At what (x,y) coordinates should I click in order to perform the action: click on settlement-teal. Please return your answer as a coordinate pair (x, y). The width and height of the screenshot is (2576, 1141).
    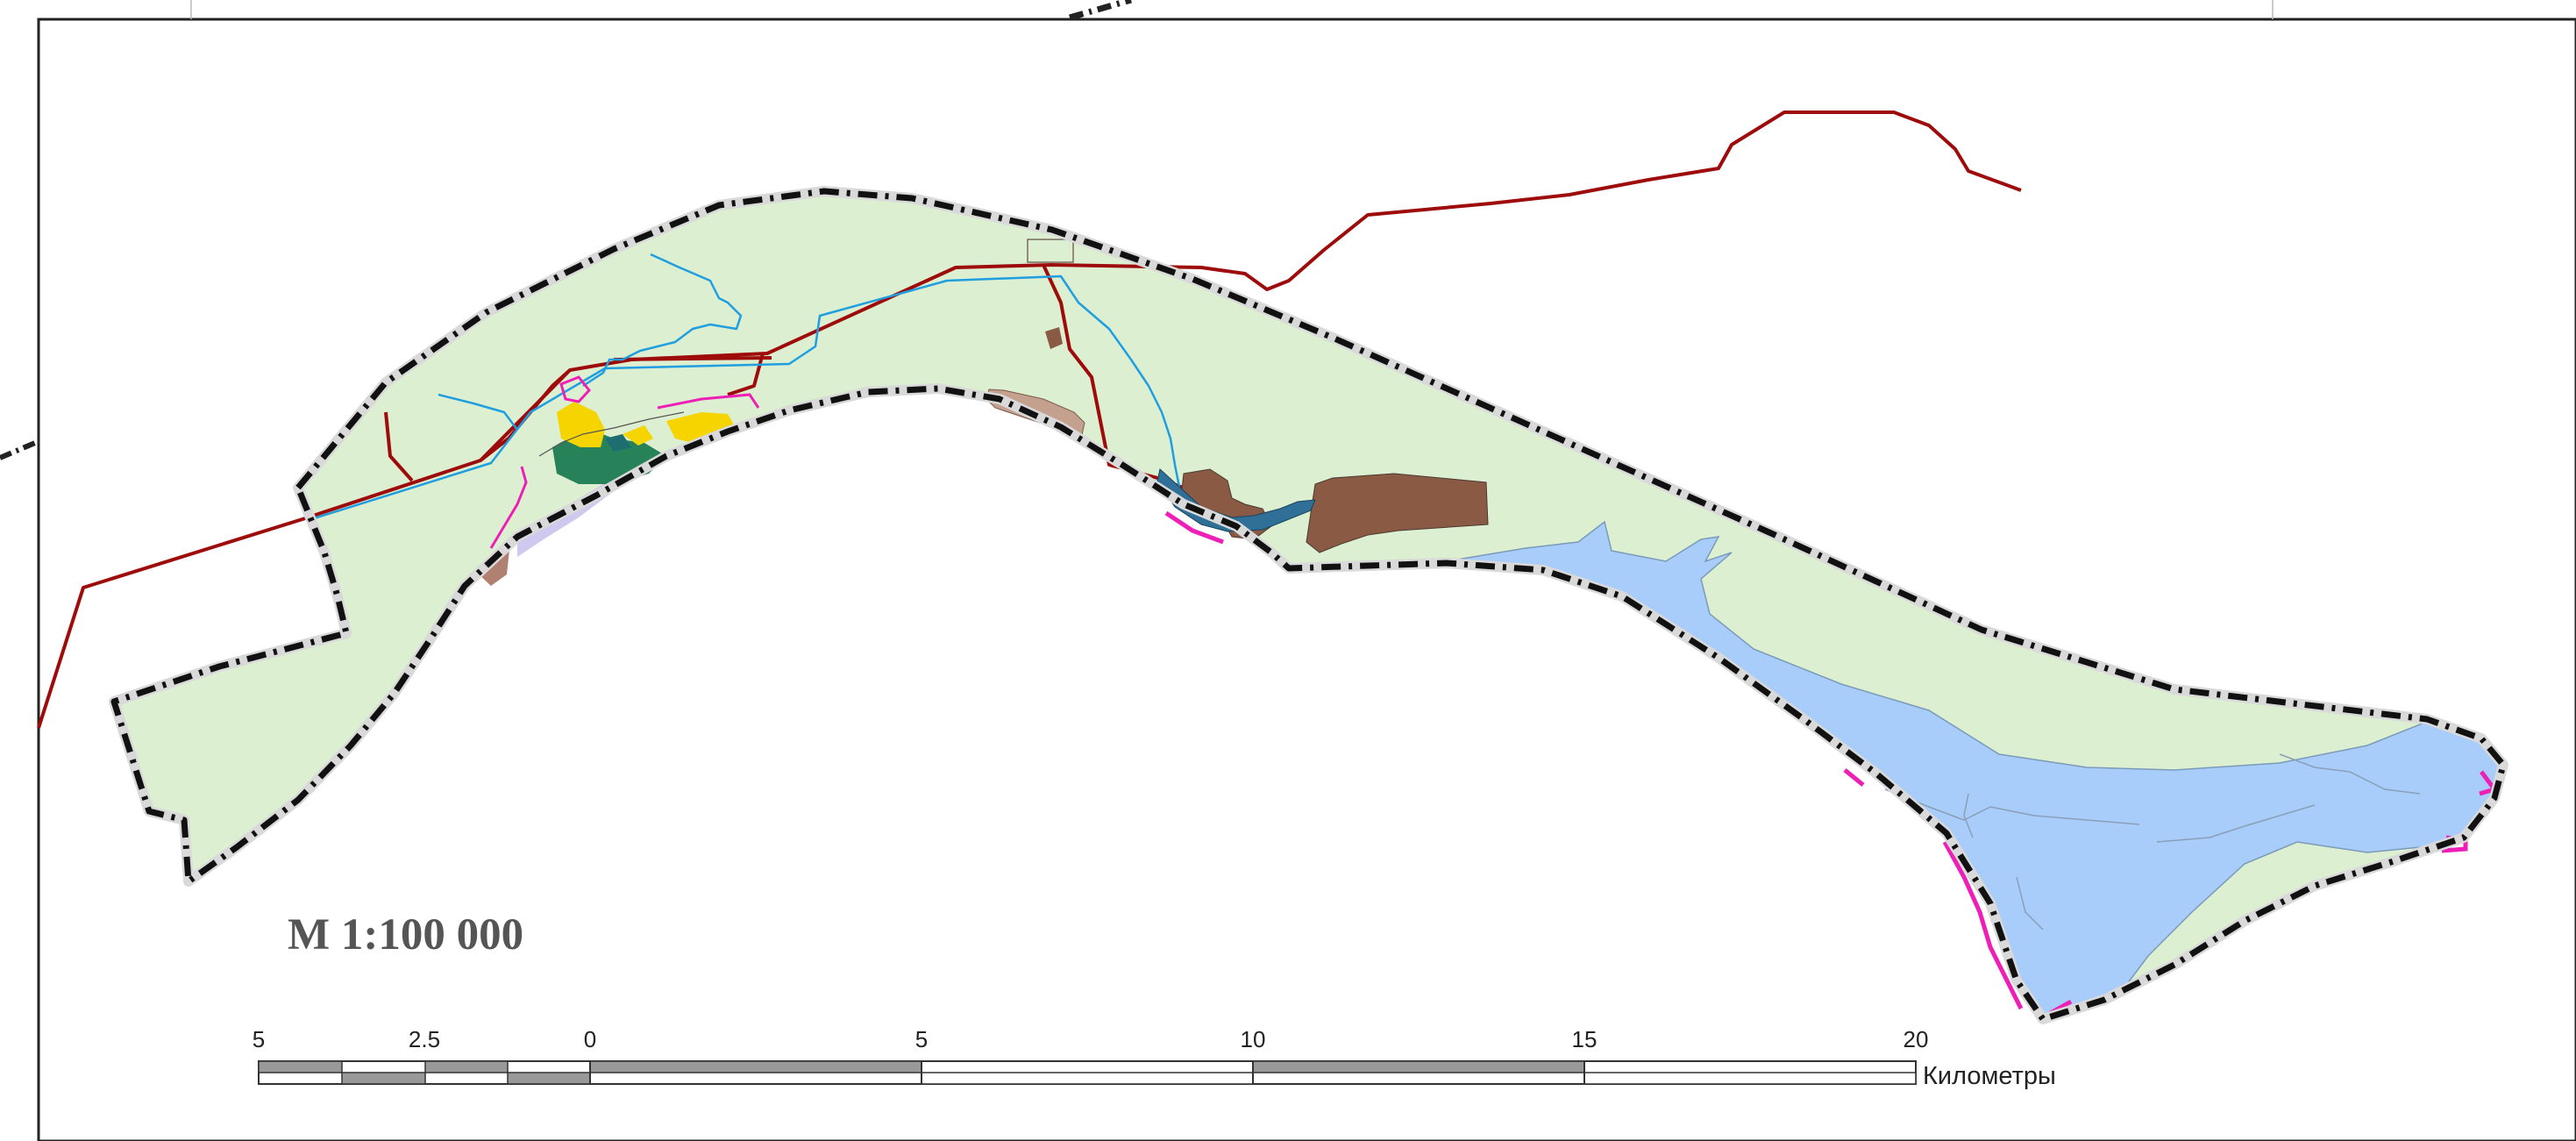
    Looking at the image, I should click on (618, 443).